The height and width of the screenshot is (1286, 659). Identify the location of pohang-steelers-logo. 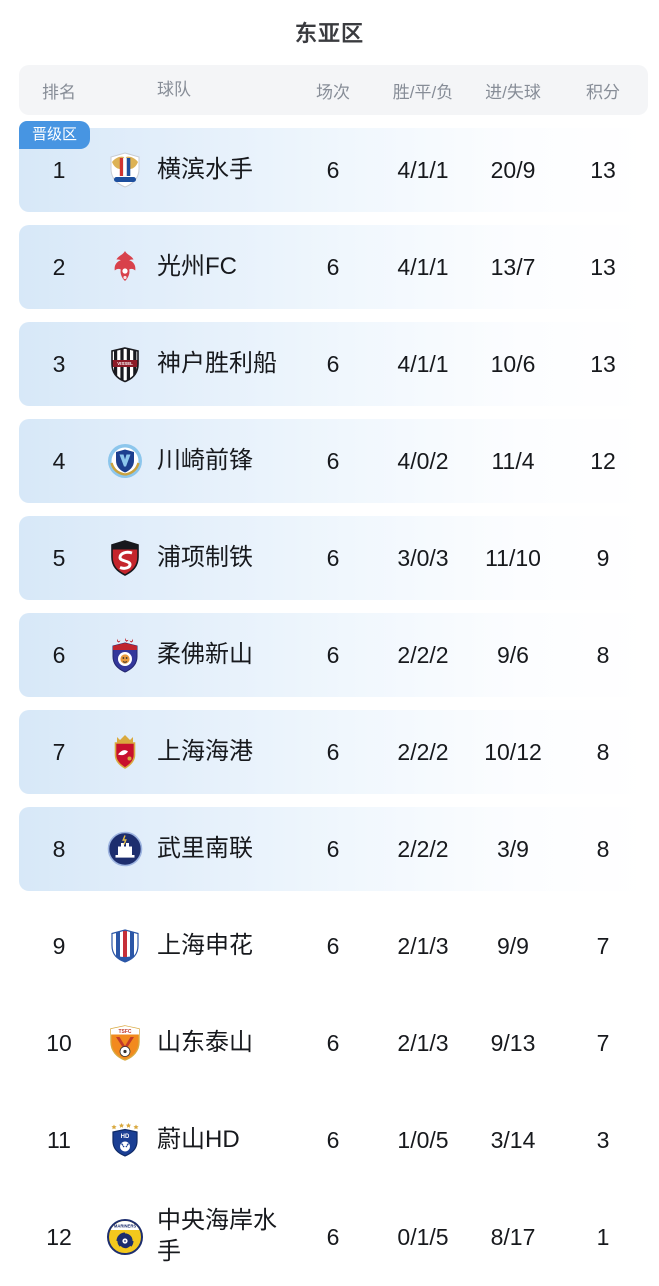
(125, 558).